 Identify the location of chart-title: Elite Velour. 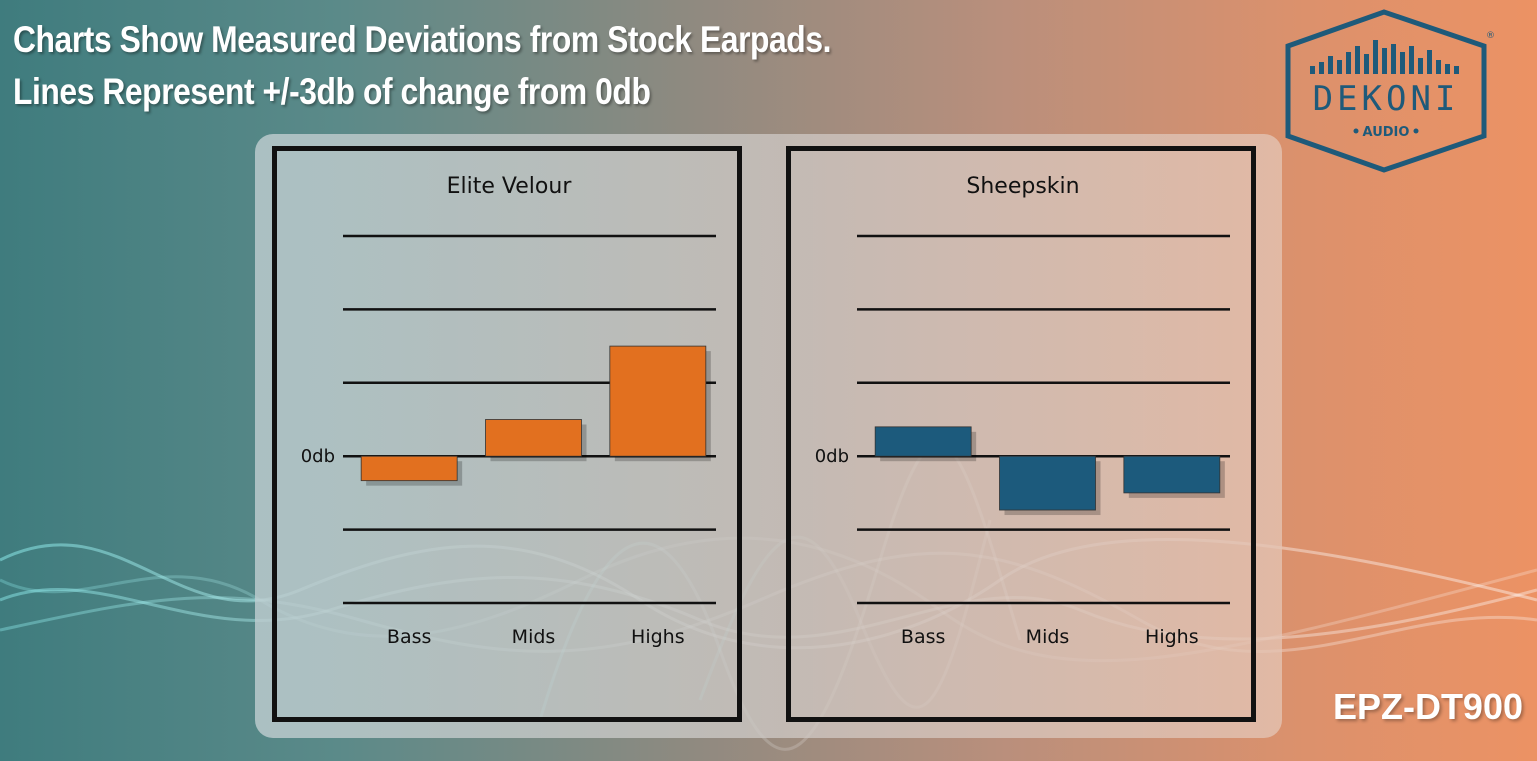
(510, 186).